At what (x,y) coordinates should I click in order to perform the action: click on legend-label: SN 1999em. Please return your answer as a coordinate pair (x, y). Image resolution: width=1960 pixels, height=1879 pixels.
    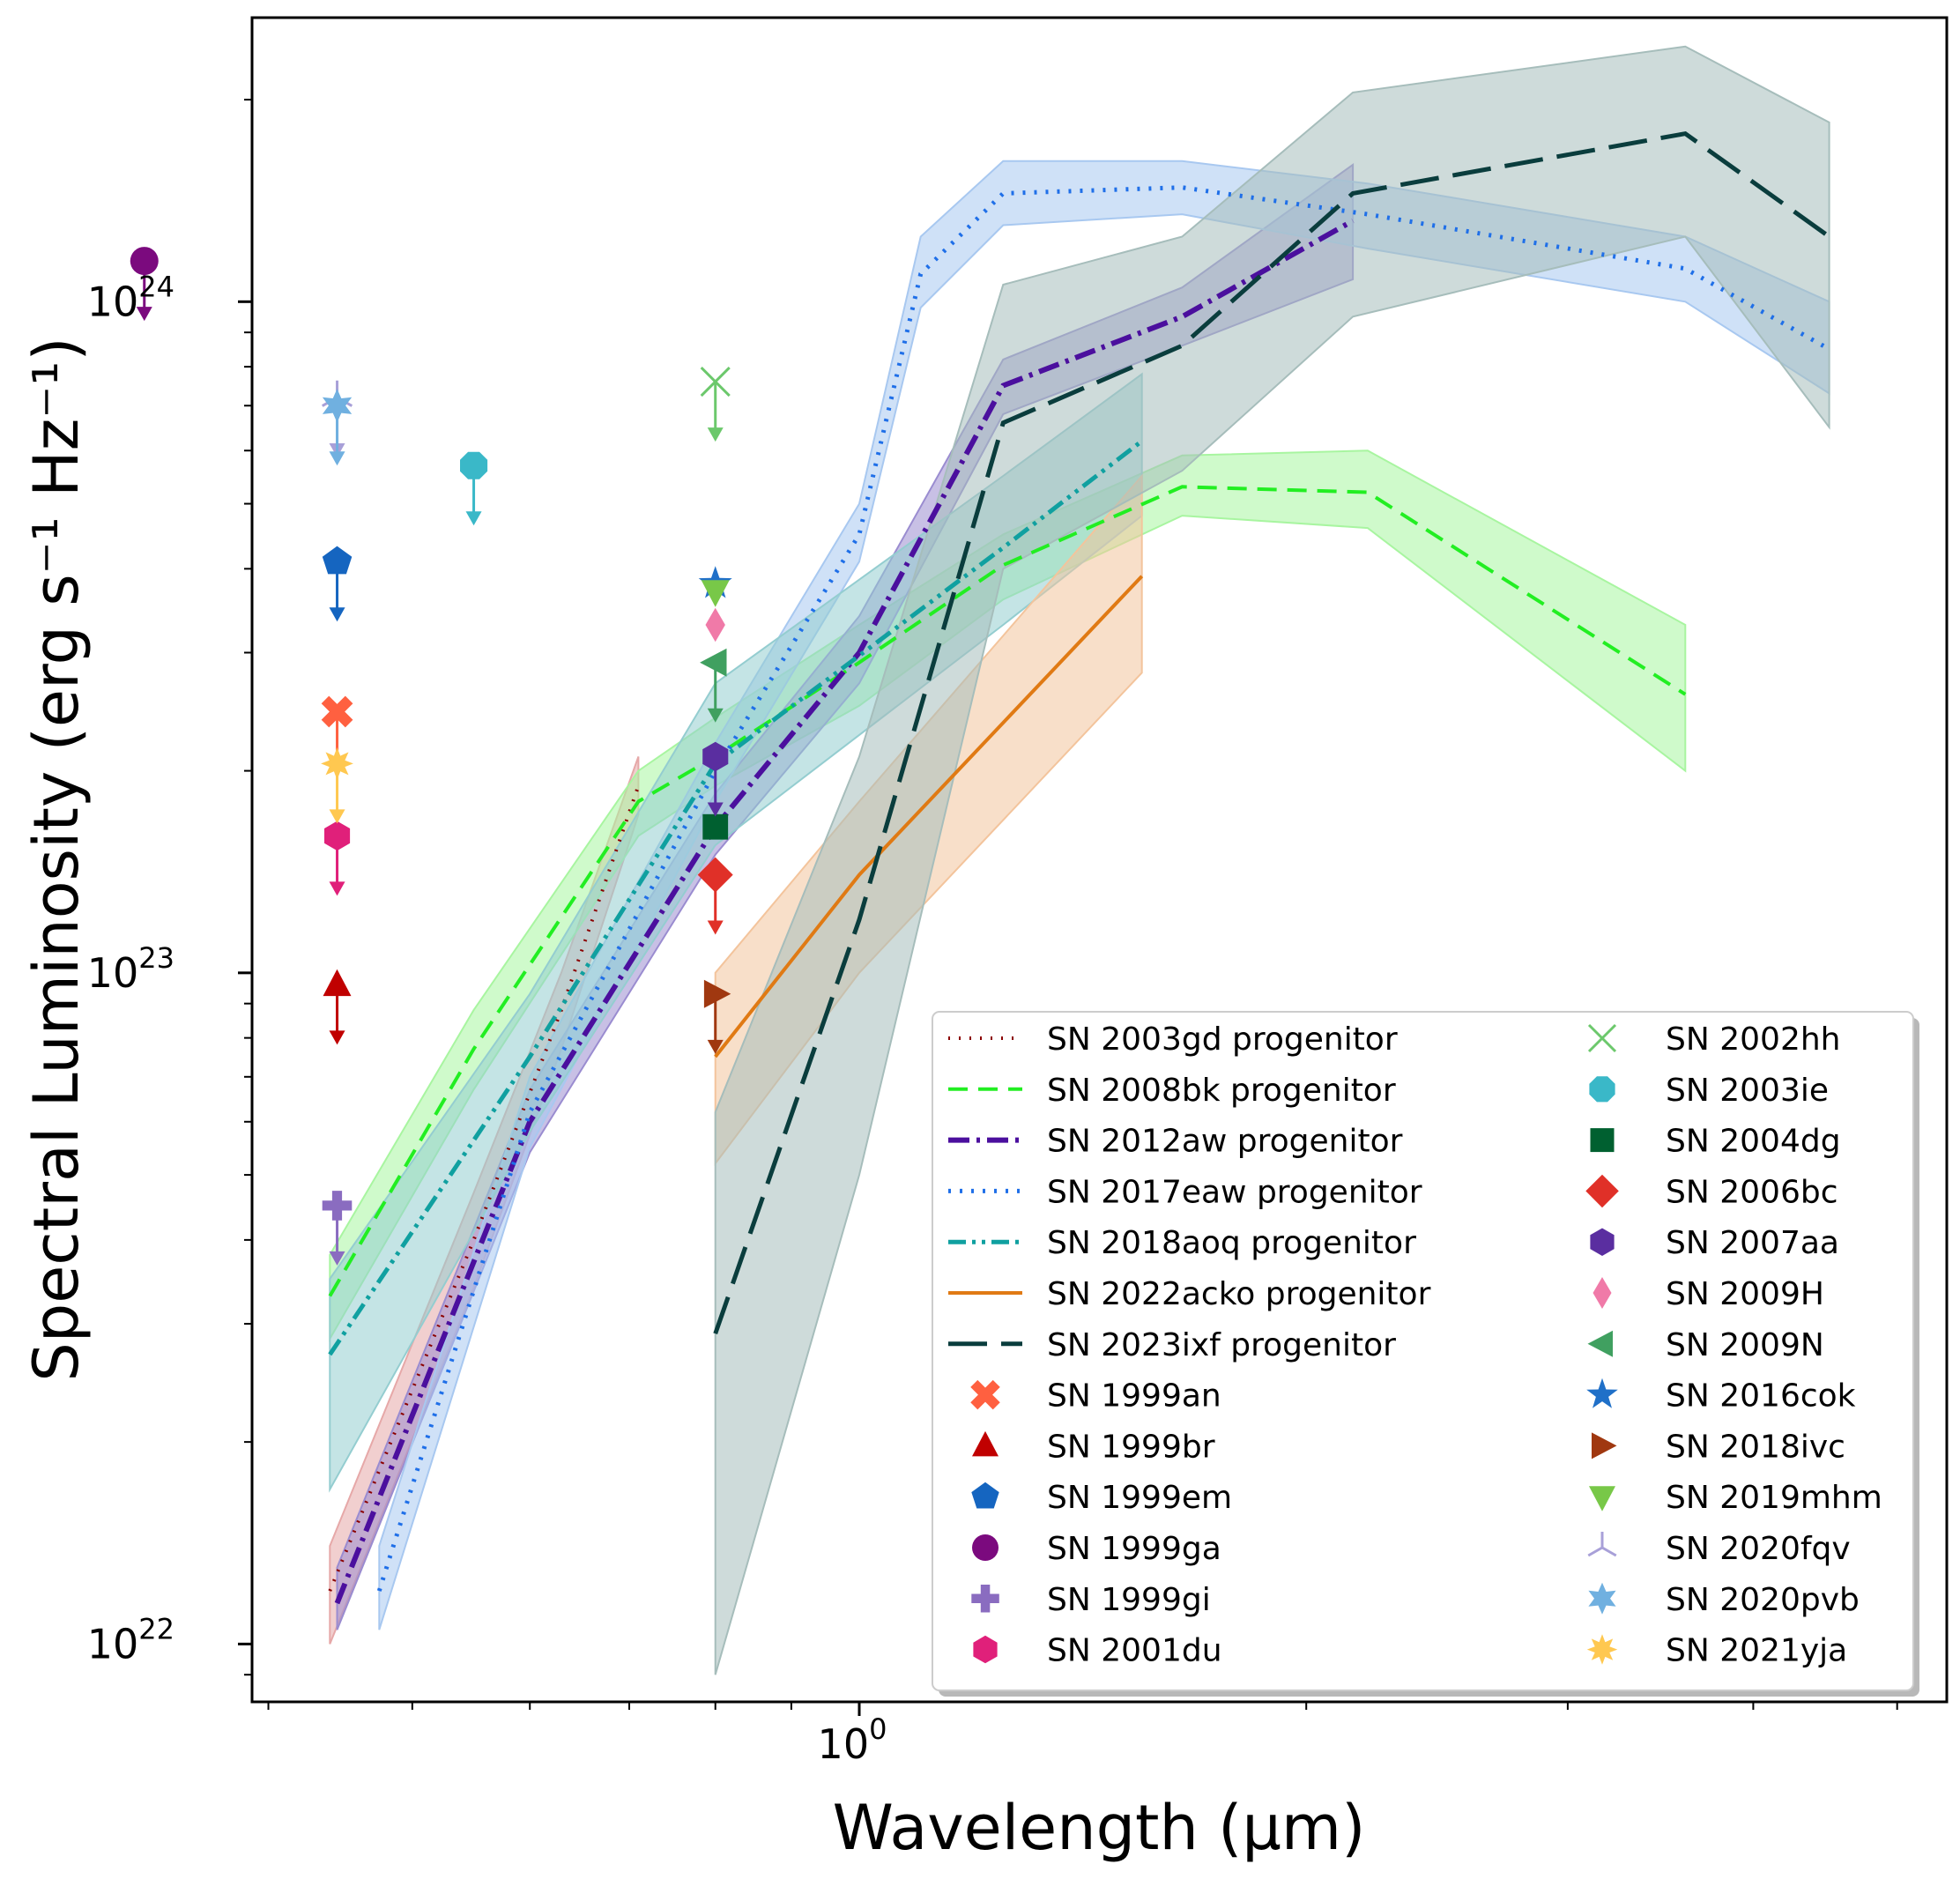
    Looking at the image, I should click on (1139, 1498).